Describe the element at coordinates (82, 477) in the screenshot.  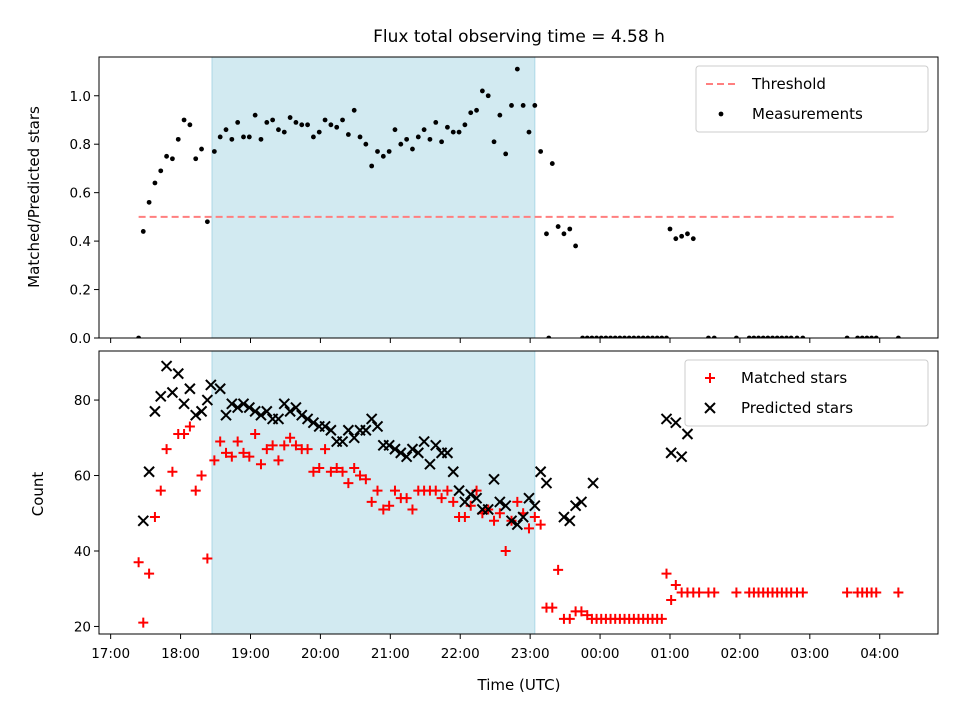
I see `y-tick-label: 60` at that location.